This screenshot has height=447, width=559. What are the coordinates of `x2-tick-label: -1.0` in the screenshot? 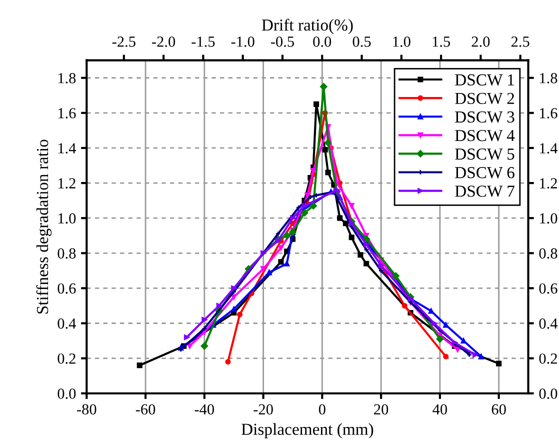 It's located at (242, 41).